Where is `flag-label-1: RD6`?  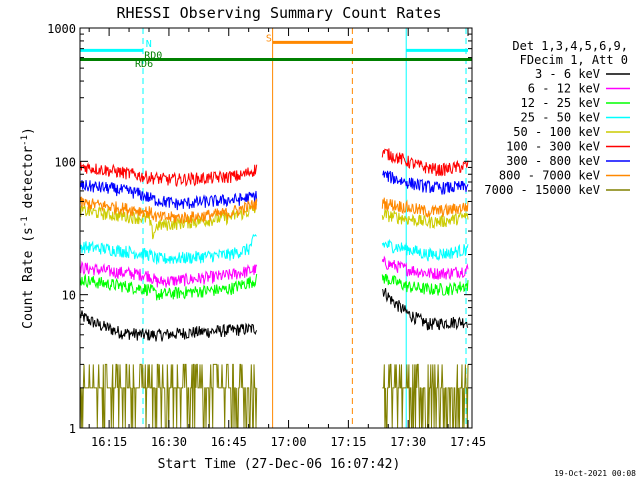 flag-label-1: RD6 is located at coordinates (144, 64).